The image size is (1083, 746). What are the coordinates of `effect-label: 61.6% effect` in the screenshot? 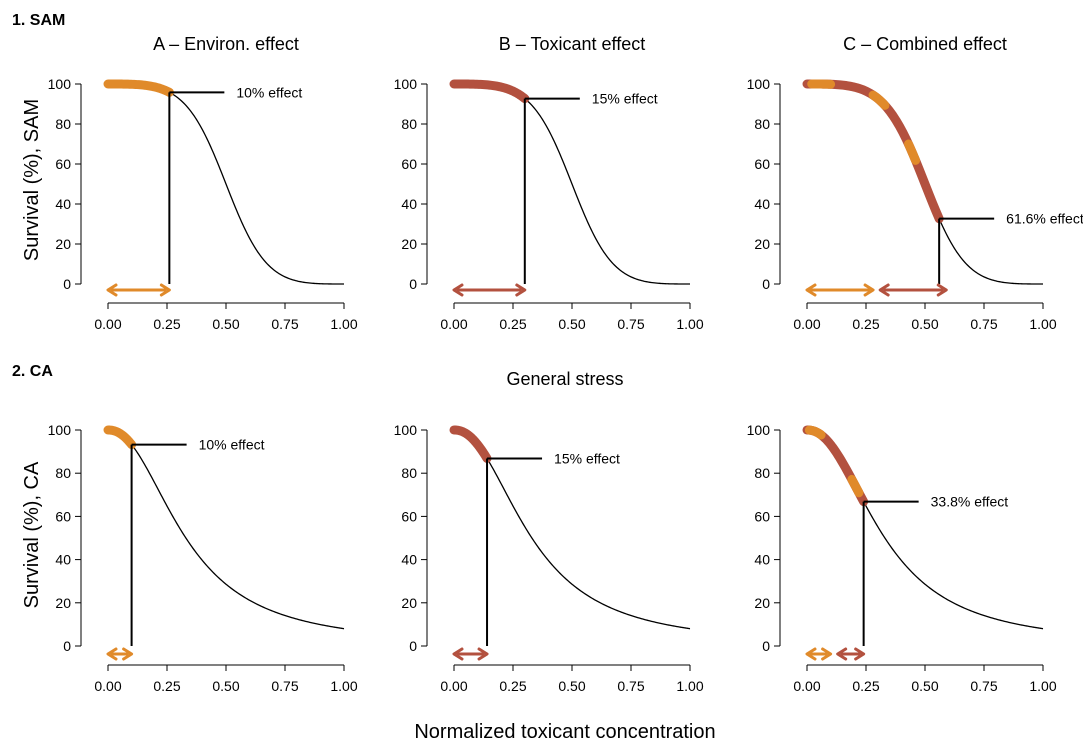 It's located at (1044, 219).